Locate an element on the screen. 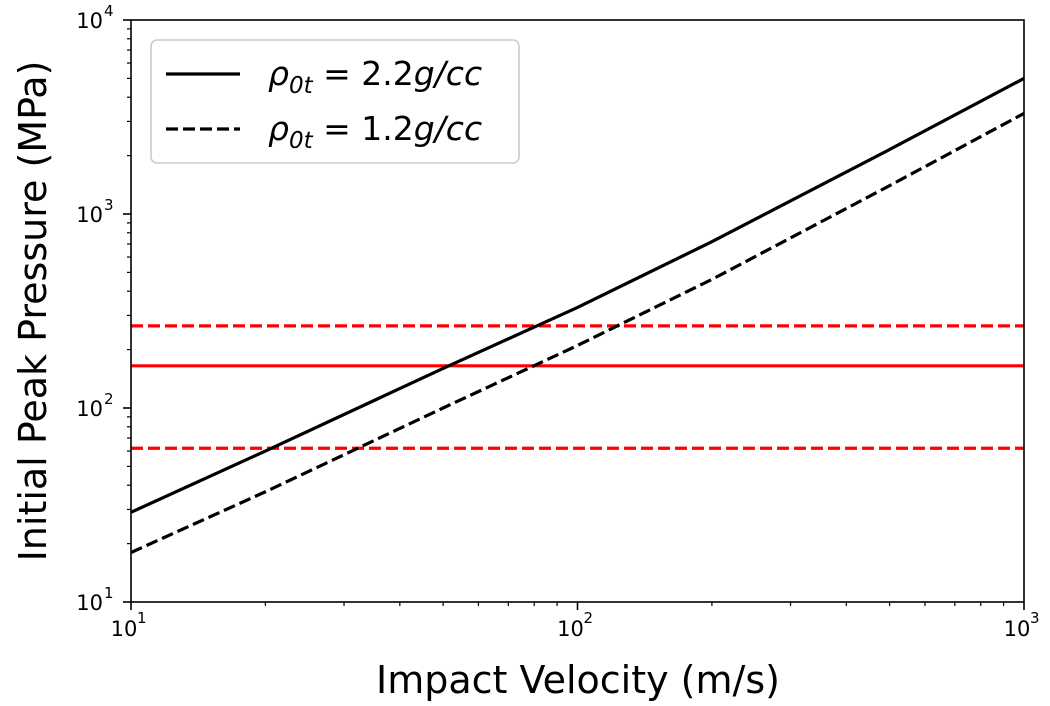 The width and height of the screenshot is (1050, 706). x-axis-title: Impact Velocity (m/s) is located at coordinates (578, 680).